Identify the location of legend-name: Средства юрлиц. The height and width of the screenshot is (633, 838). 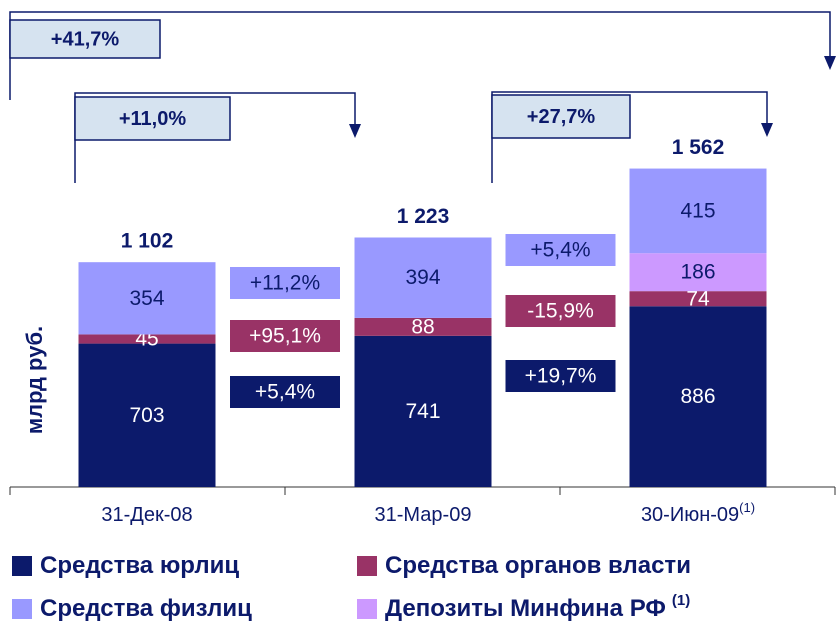
(139, 565).